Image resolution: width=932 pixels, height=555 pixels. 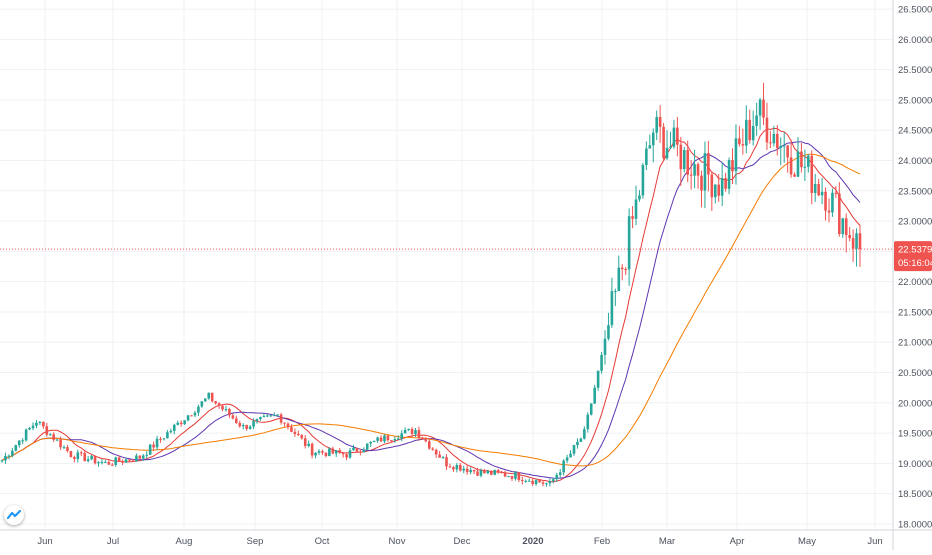 I want to click on y-tick-label: 25.00000, so click(x=915, y=100).